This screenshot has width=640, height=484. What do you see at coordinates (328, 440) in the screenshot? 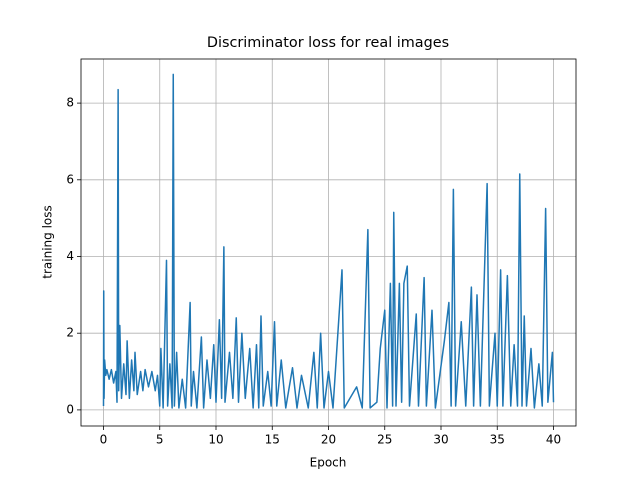
I see `x-tick-label: 20` at bounding box center [328, 440].